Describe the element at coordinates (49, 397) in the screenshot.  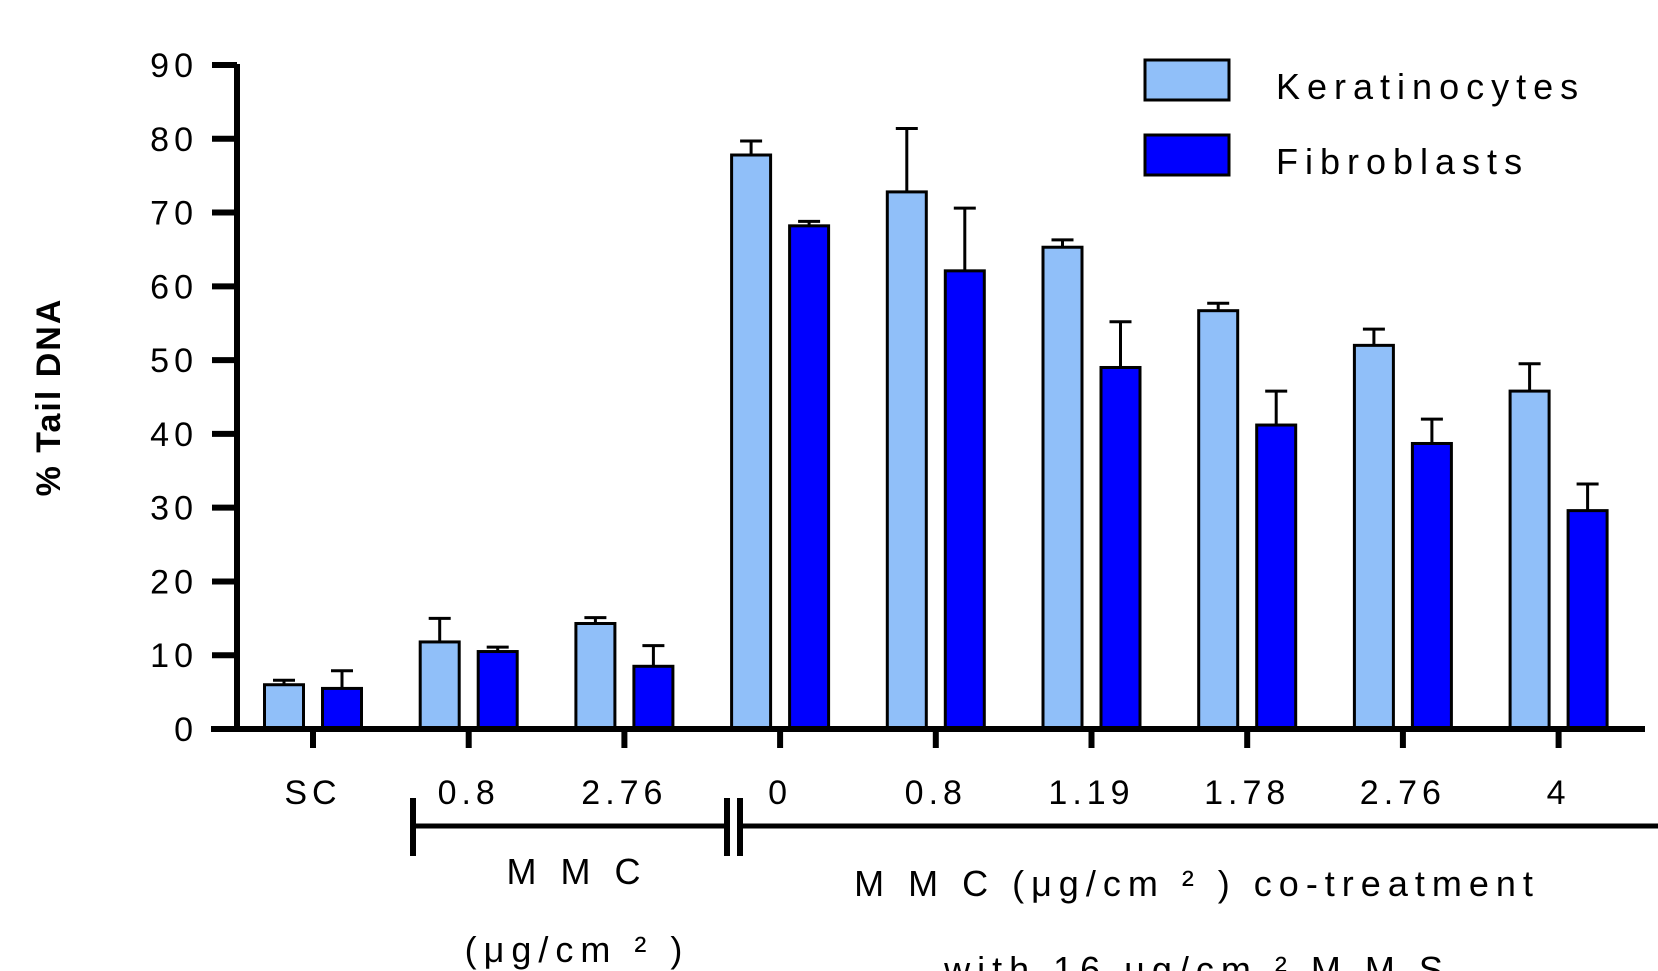
I see `y-axis-label: % Tail DNA` at that location.